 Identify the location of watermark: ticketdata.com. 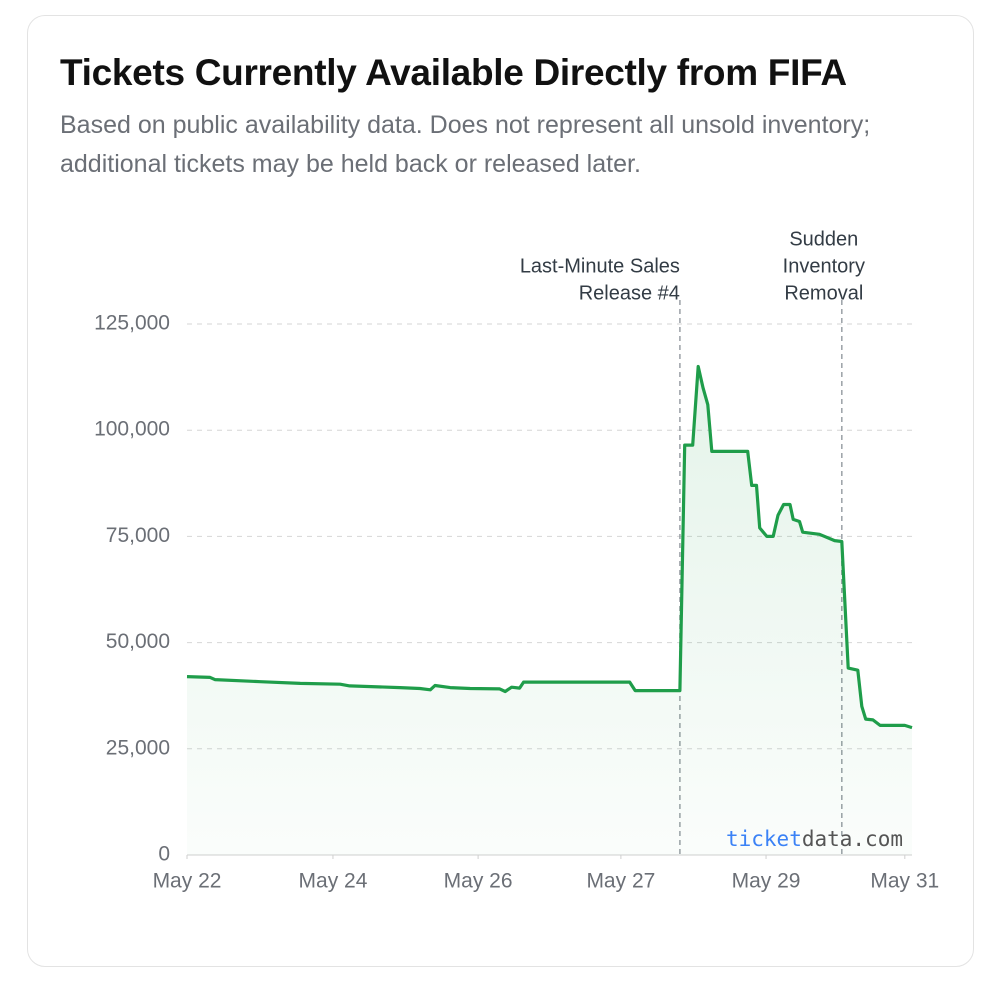
(814, 839).